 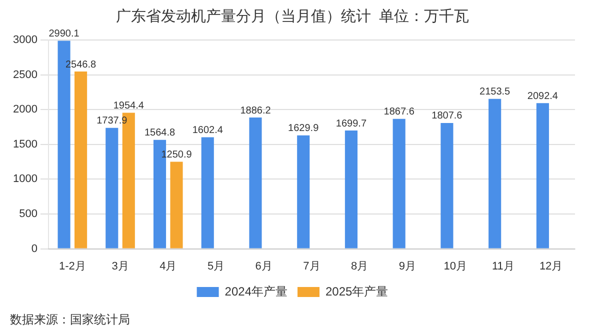 I want to click on data-label: 1629.9, so click(x=304, y=128).